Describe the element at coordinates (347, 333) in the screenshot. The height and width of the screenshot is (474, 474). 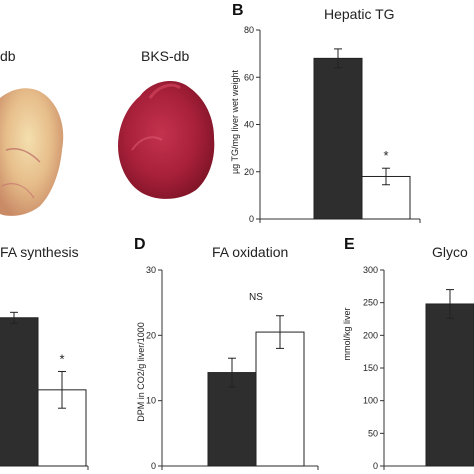
I see `chart-e-ylabel: mmol/kg liver` at that location.